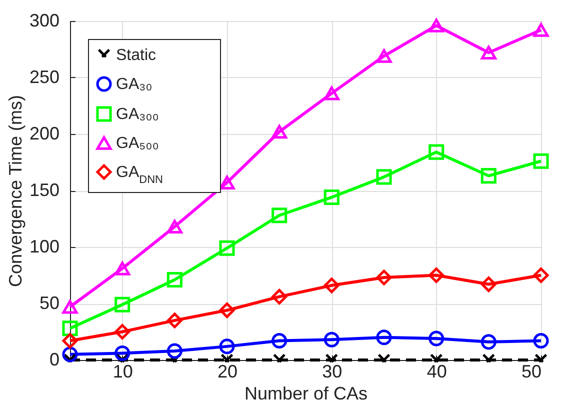  I want to click on legend-label: GA₃₀, so click(134, 84).